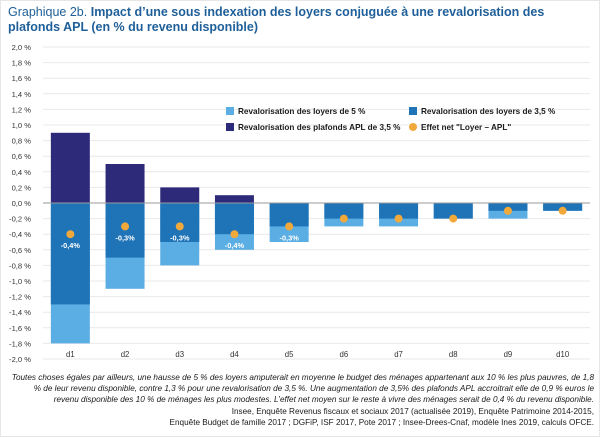 This screenshot has height=437, width=600. What do you see at coordinates (453, 211) in the screenshot?
I see `bar-loyers35-d8` at bounding box center [453, 211].